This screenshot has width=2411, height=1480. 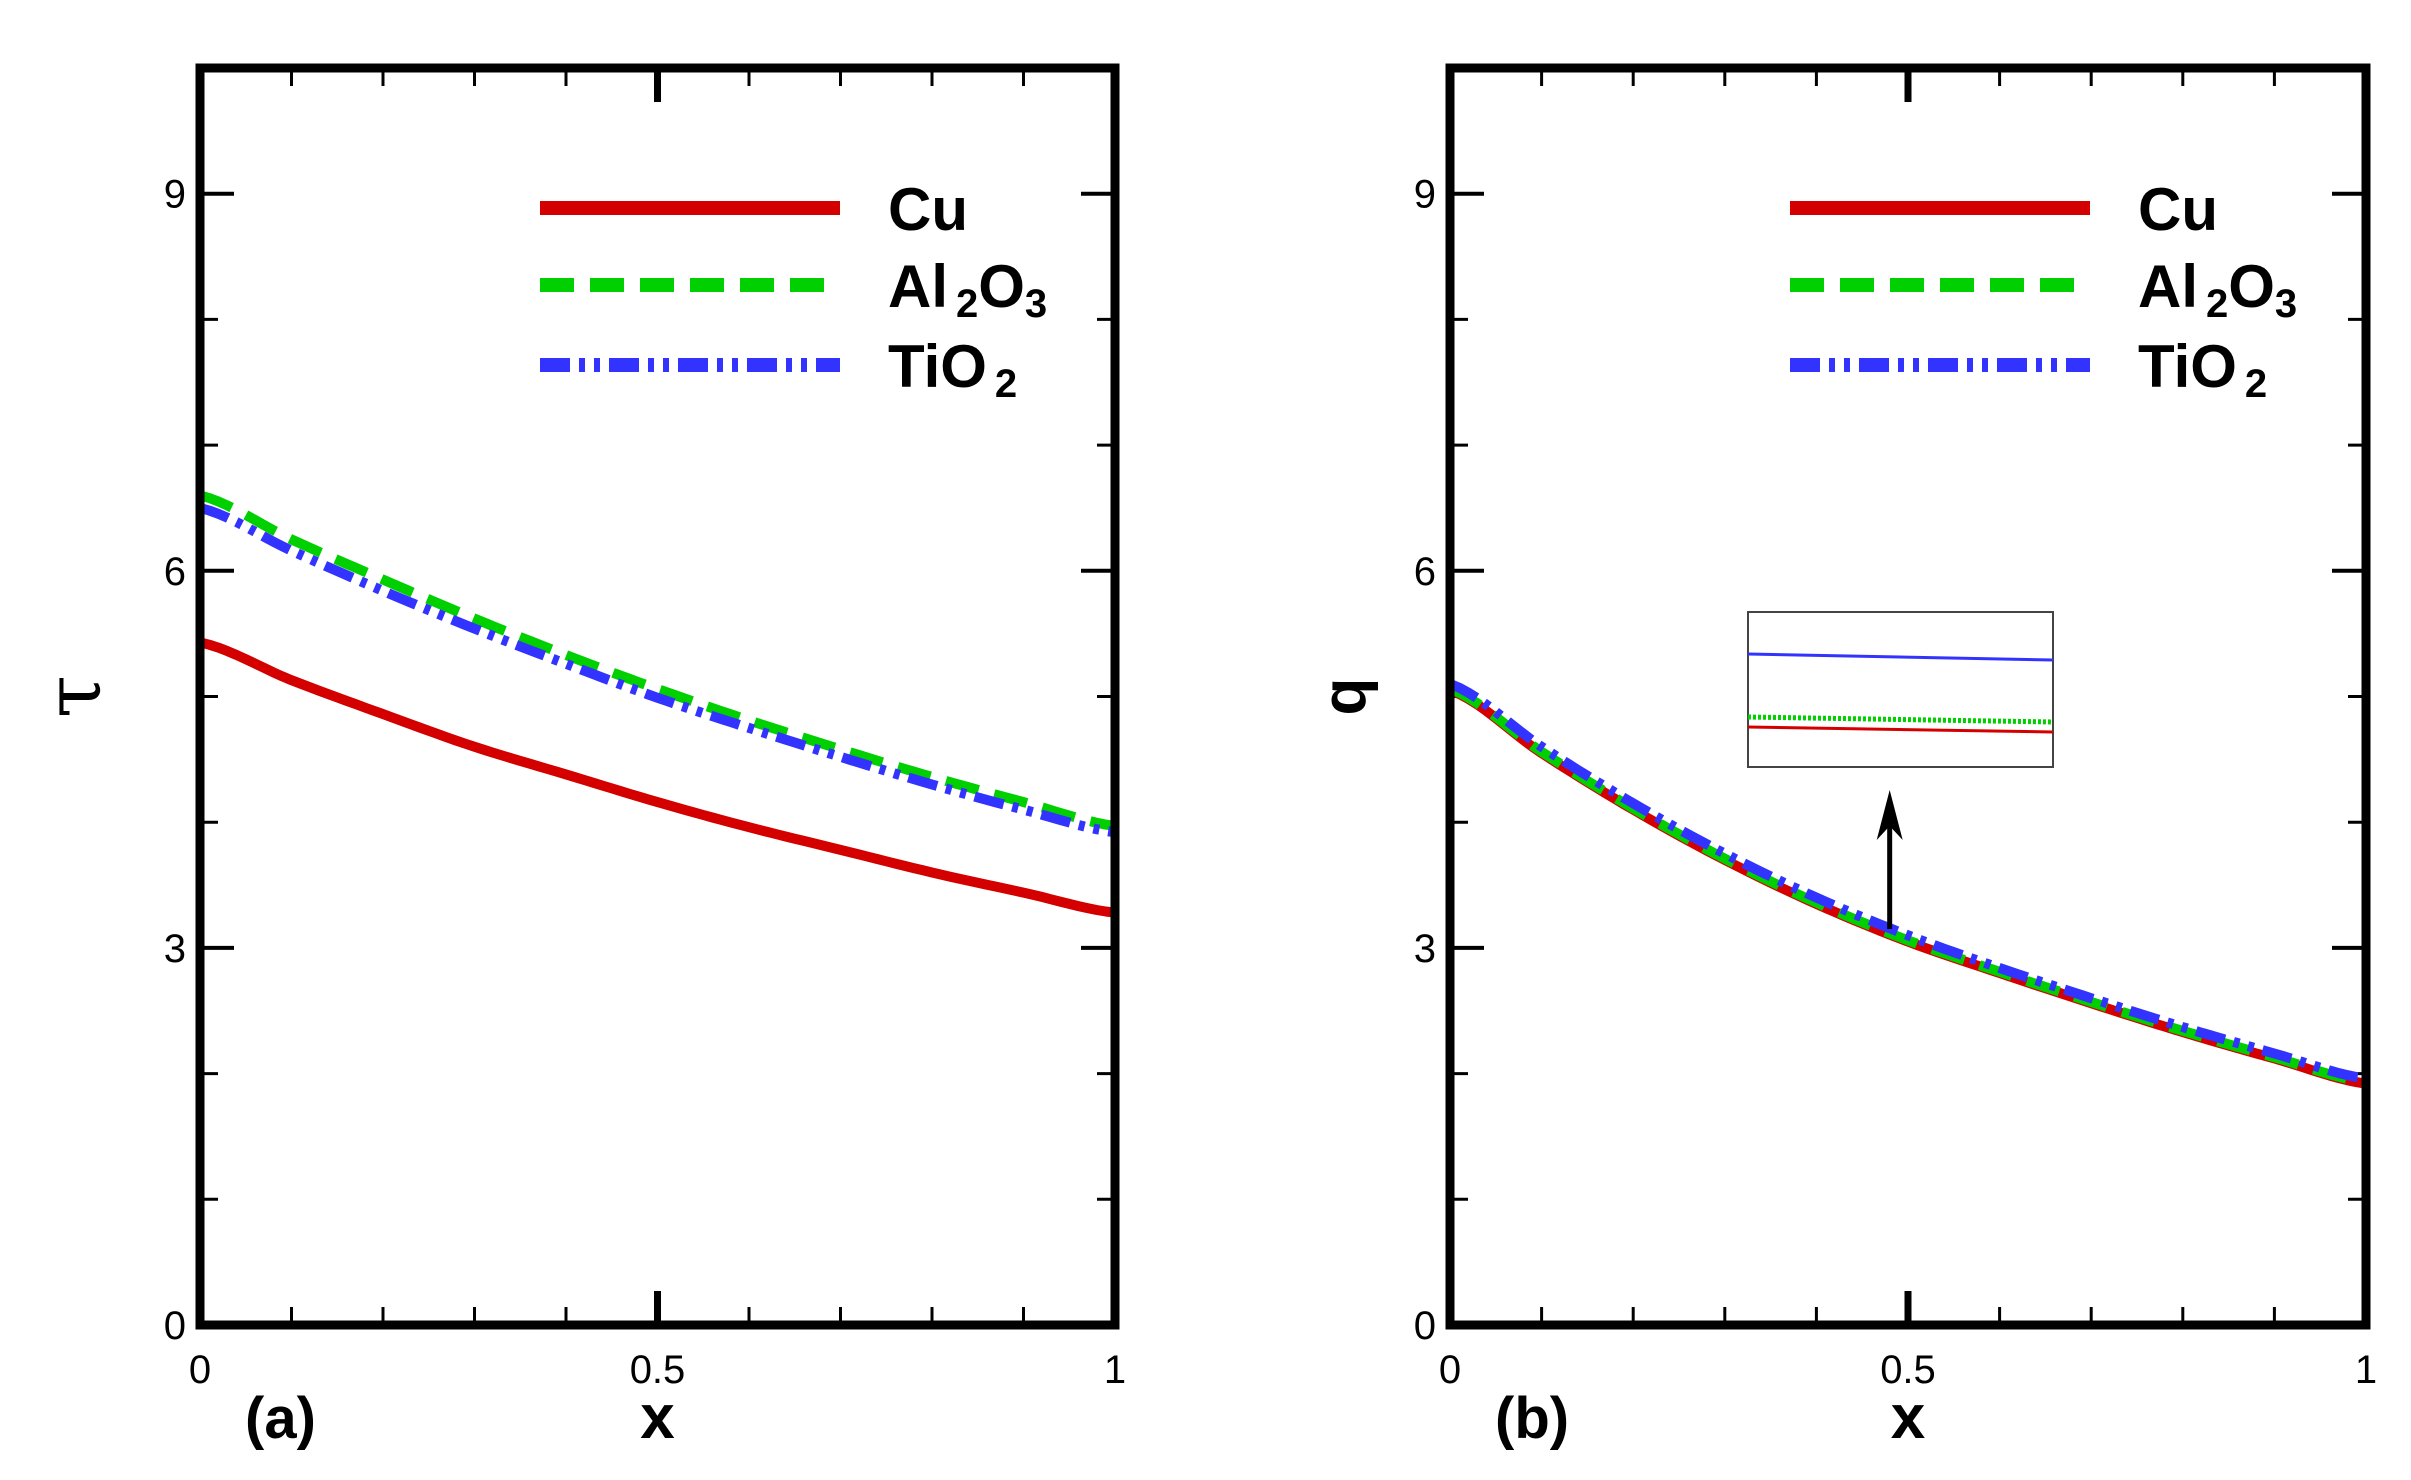 I want to click on series-line-cu, so click(x=657, y=777).